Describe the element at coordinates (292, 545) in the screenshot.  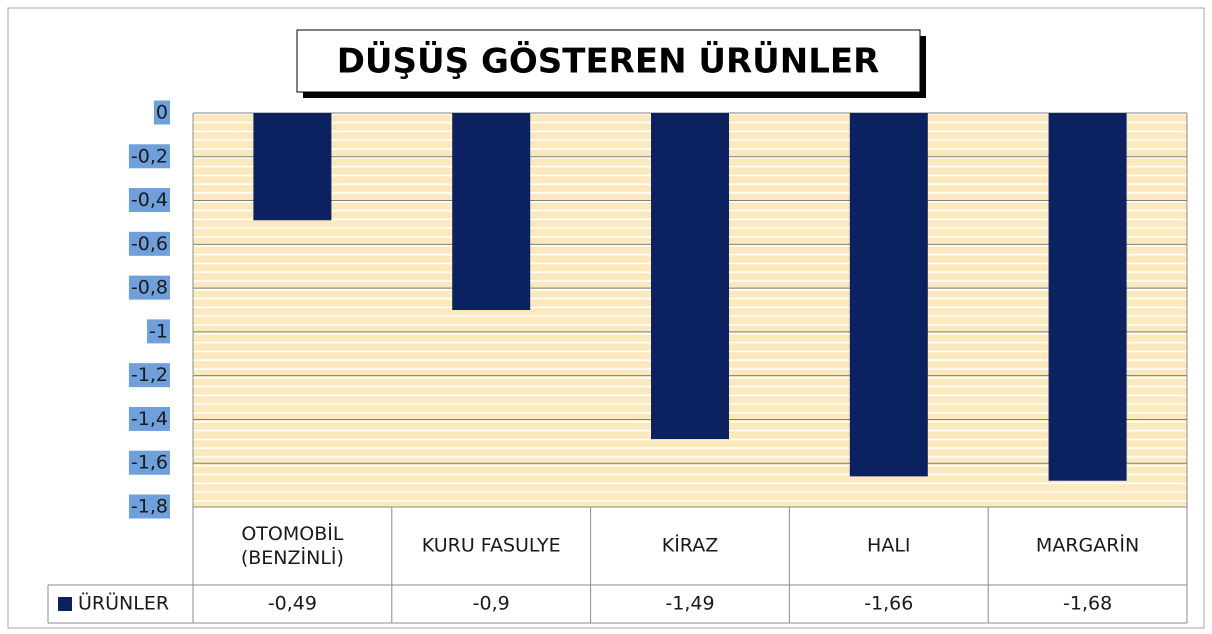
I see `x-tick-label: OTOMOBİL (BENZİNLİ)` at that location.